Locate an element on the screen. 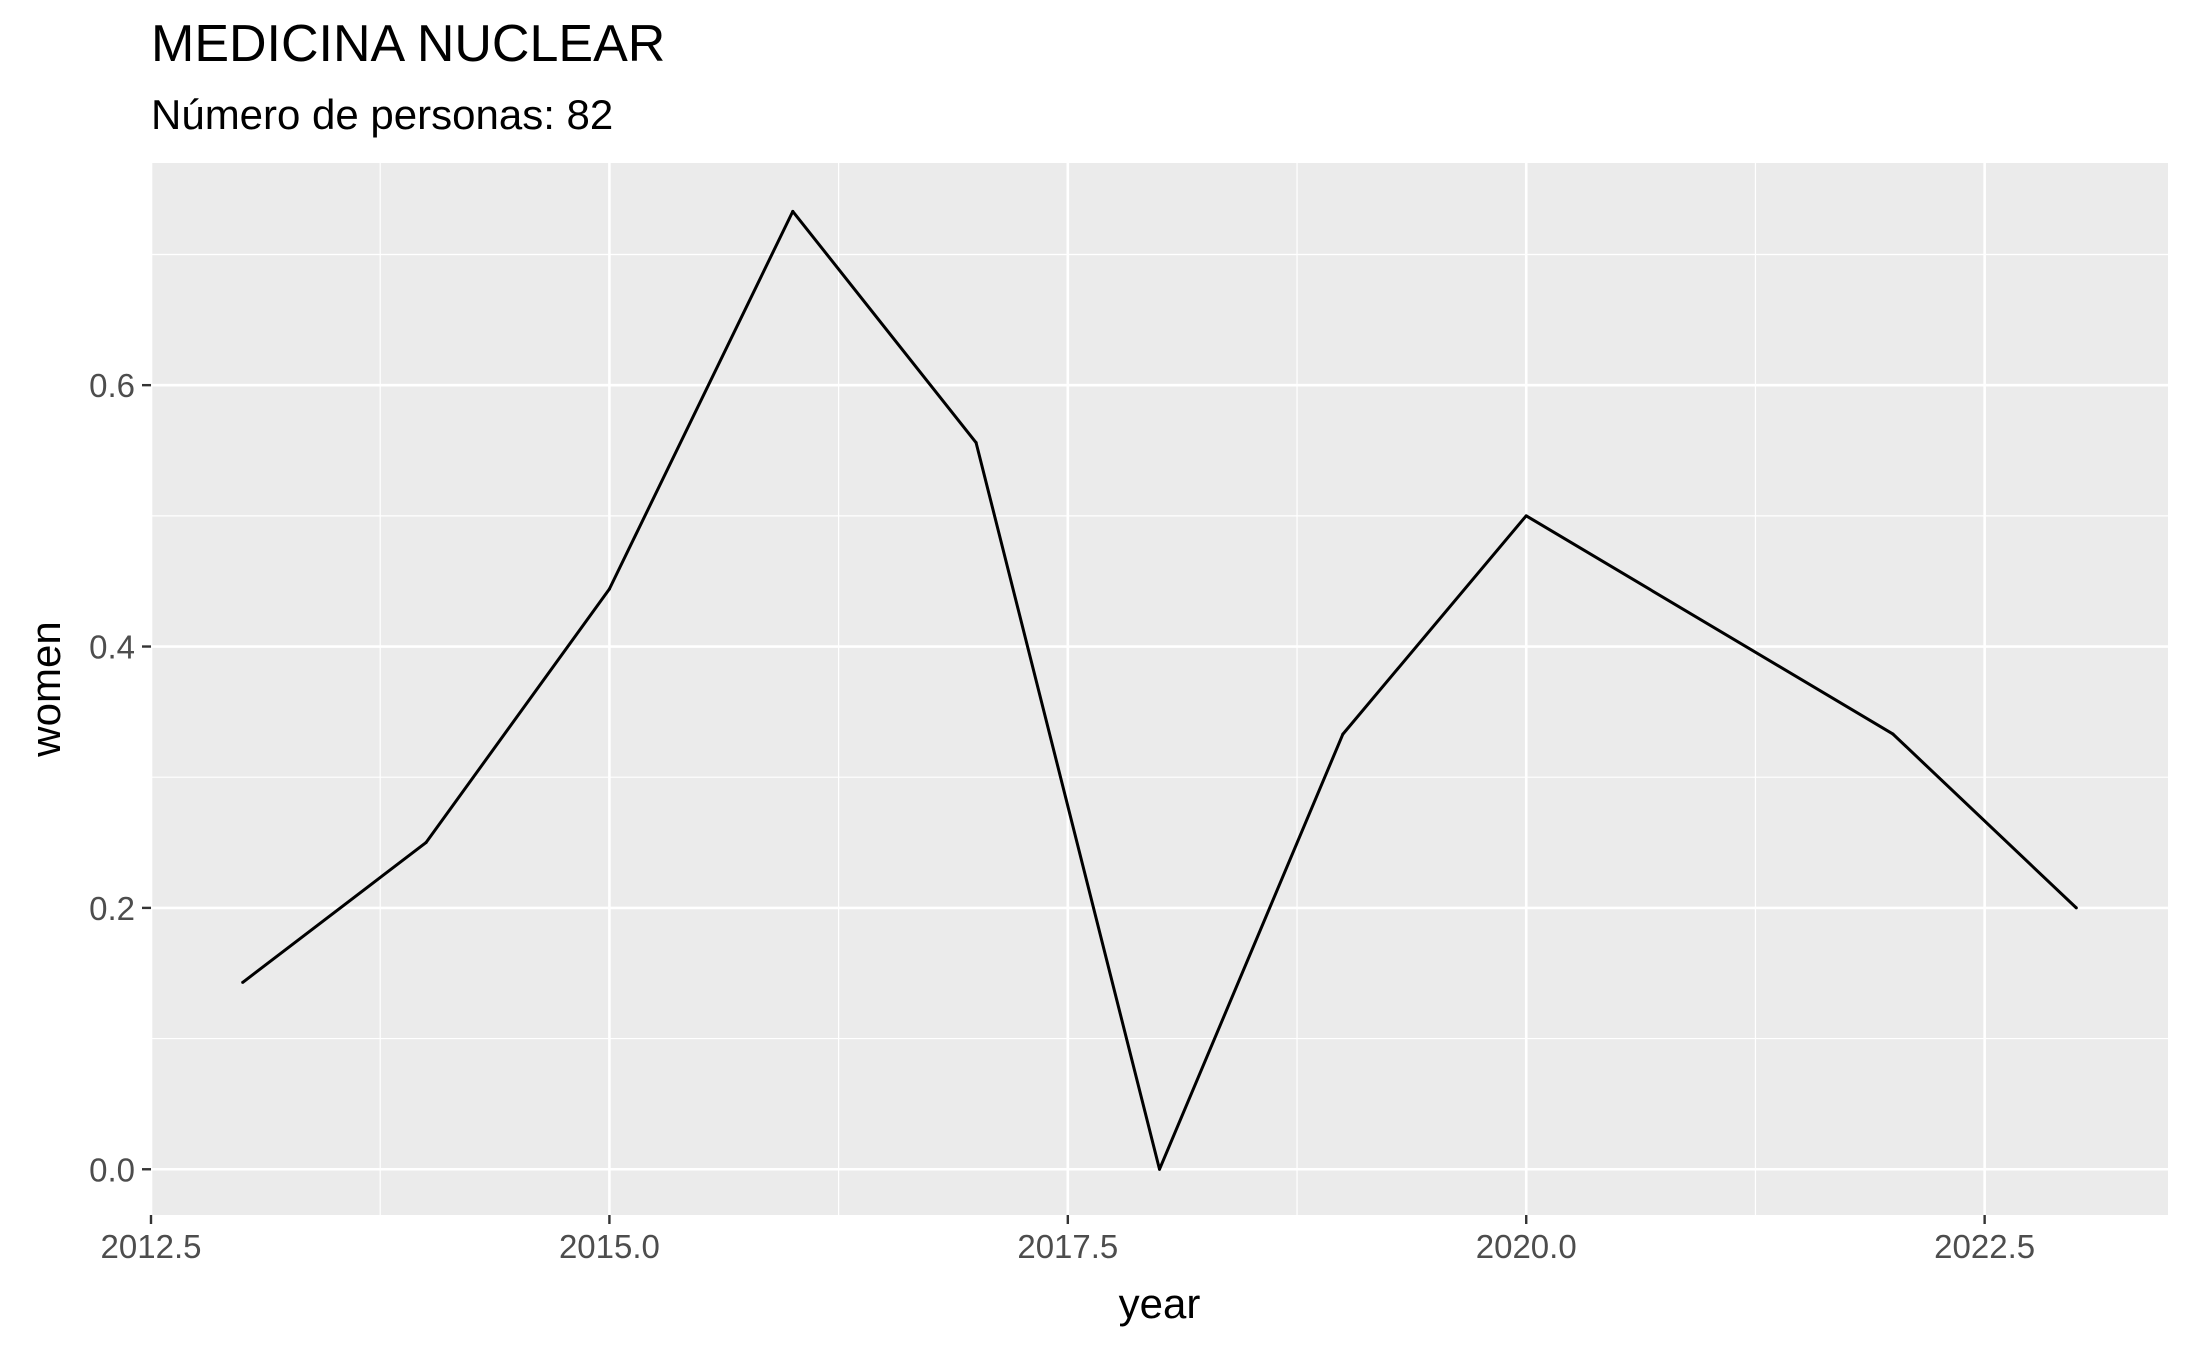 Image resolution: width=2187 pixels, height=1350 pixels. y-tick-label: 0.2 is located at coordinates (112, 908).